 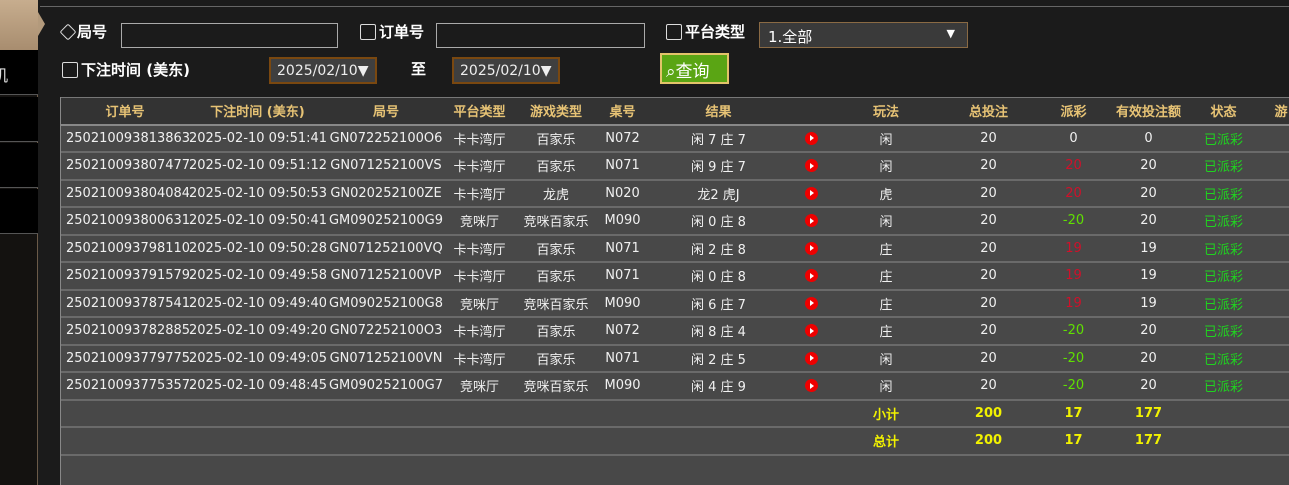 I want to click on platform-select: 1.全部 ▼, so click(x=863, y=35).